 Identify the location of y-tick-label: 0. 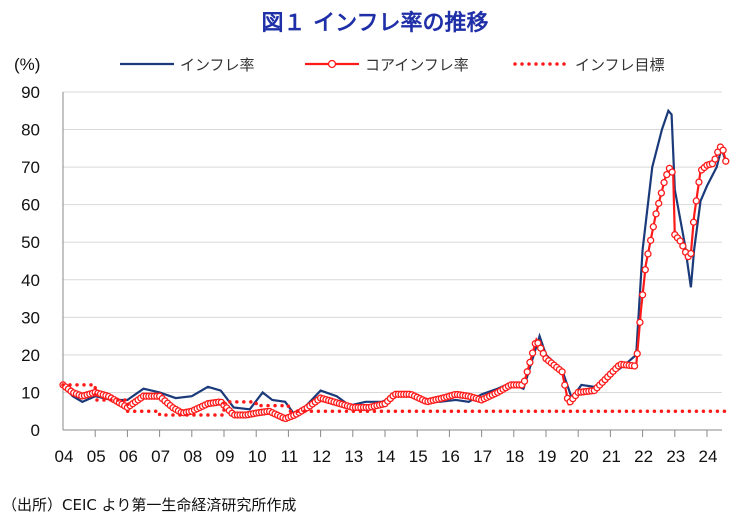
(35, 430).